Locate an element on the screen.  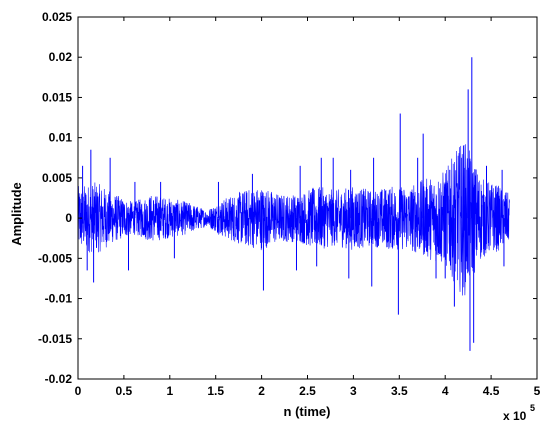
x-tick-label: 0 is located at coordinates (78, 391).